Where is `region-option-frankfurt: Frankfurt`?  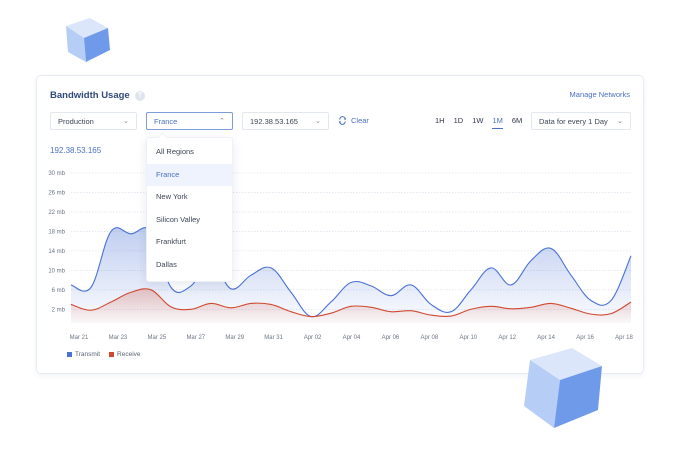 region-option-frankfurt: Frankfurt is located at coordinates (171, 241).